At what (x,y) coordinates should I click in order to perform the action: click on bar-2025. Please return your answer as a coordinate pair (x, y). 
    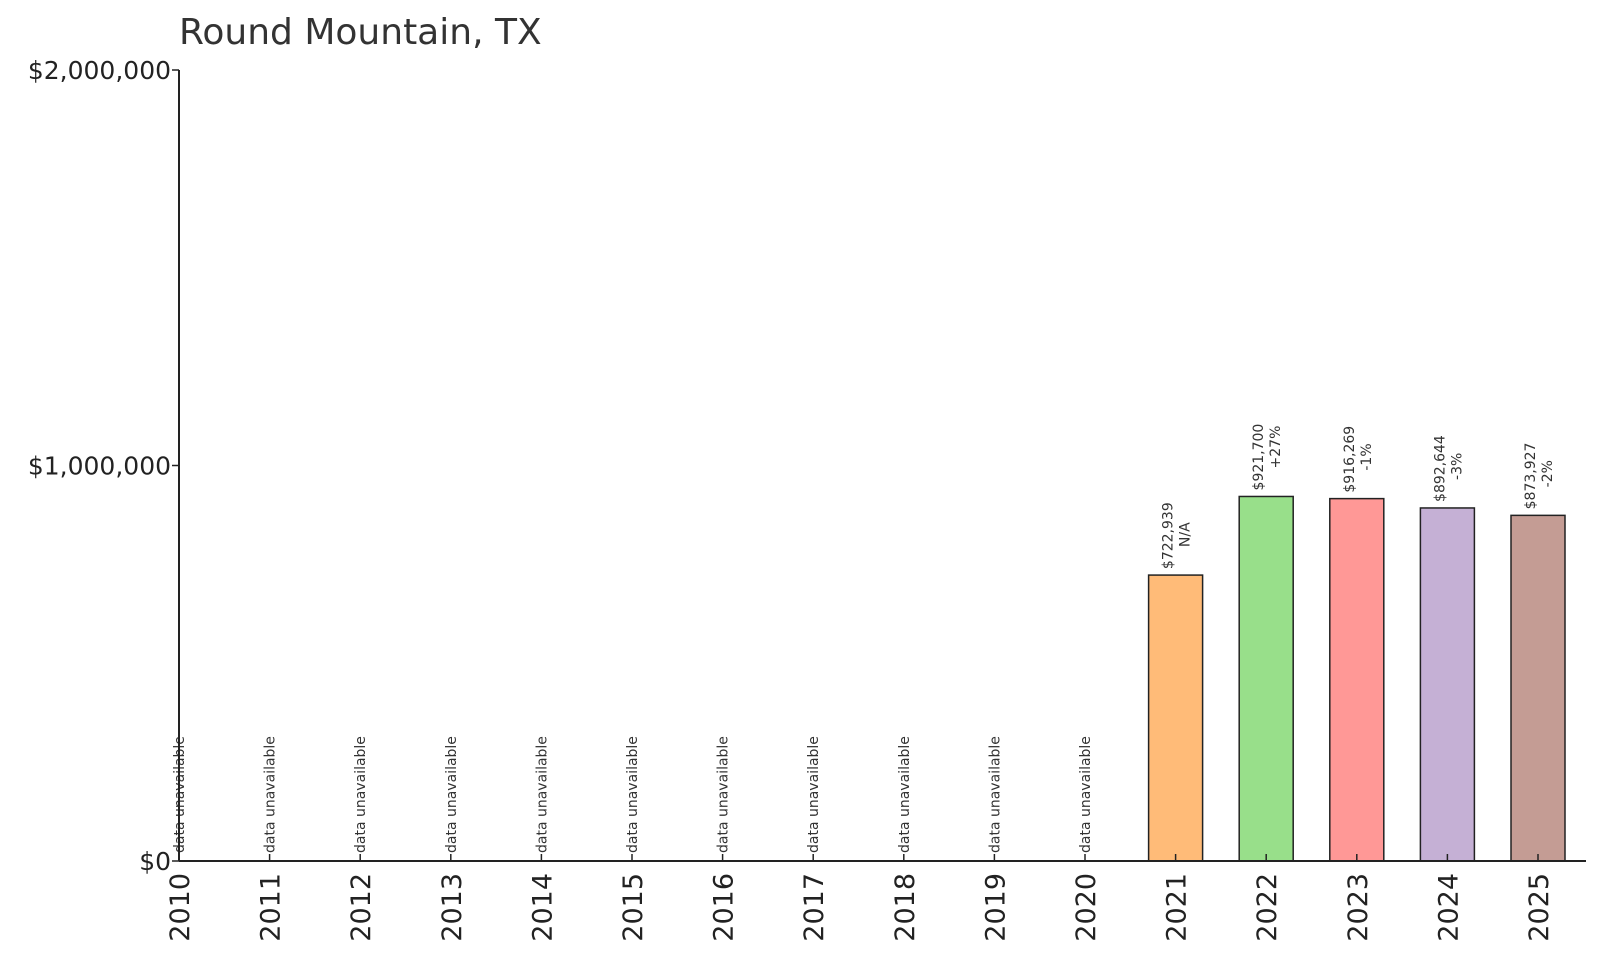
    Looking at the image, I should click on (1538, 688).